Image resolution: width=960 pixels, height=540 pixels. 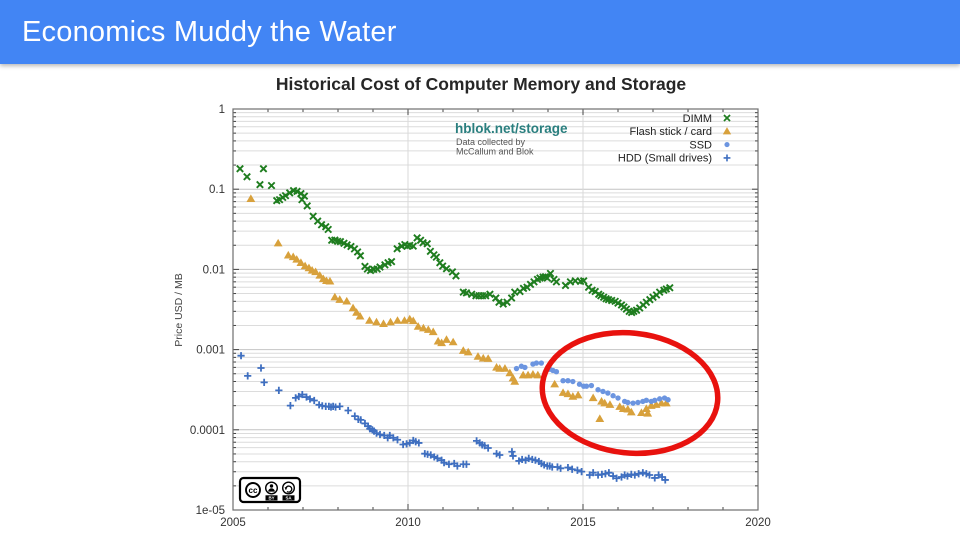 I want to click on cc-logo-icon, so click(x=253, y=490).